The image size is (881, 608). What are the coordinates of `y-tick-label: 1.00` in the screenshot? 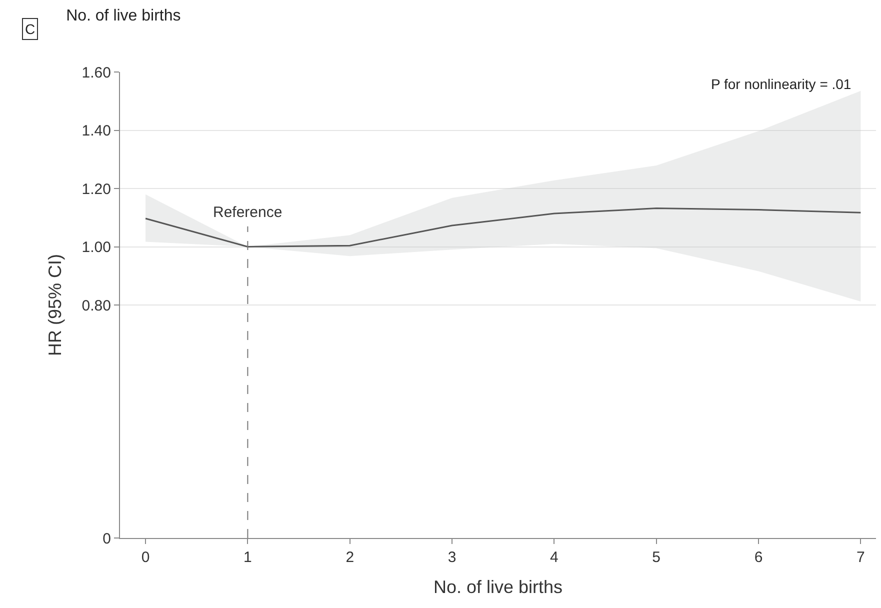 It's located at (96, 247).